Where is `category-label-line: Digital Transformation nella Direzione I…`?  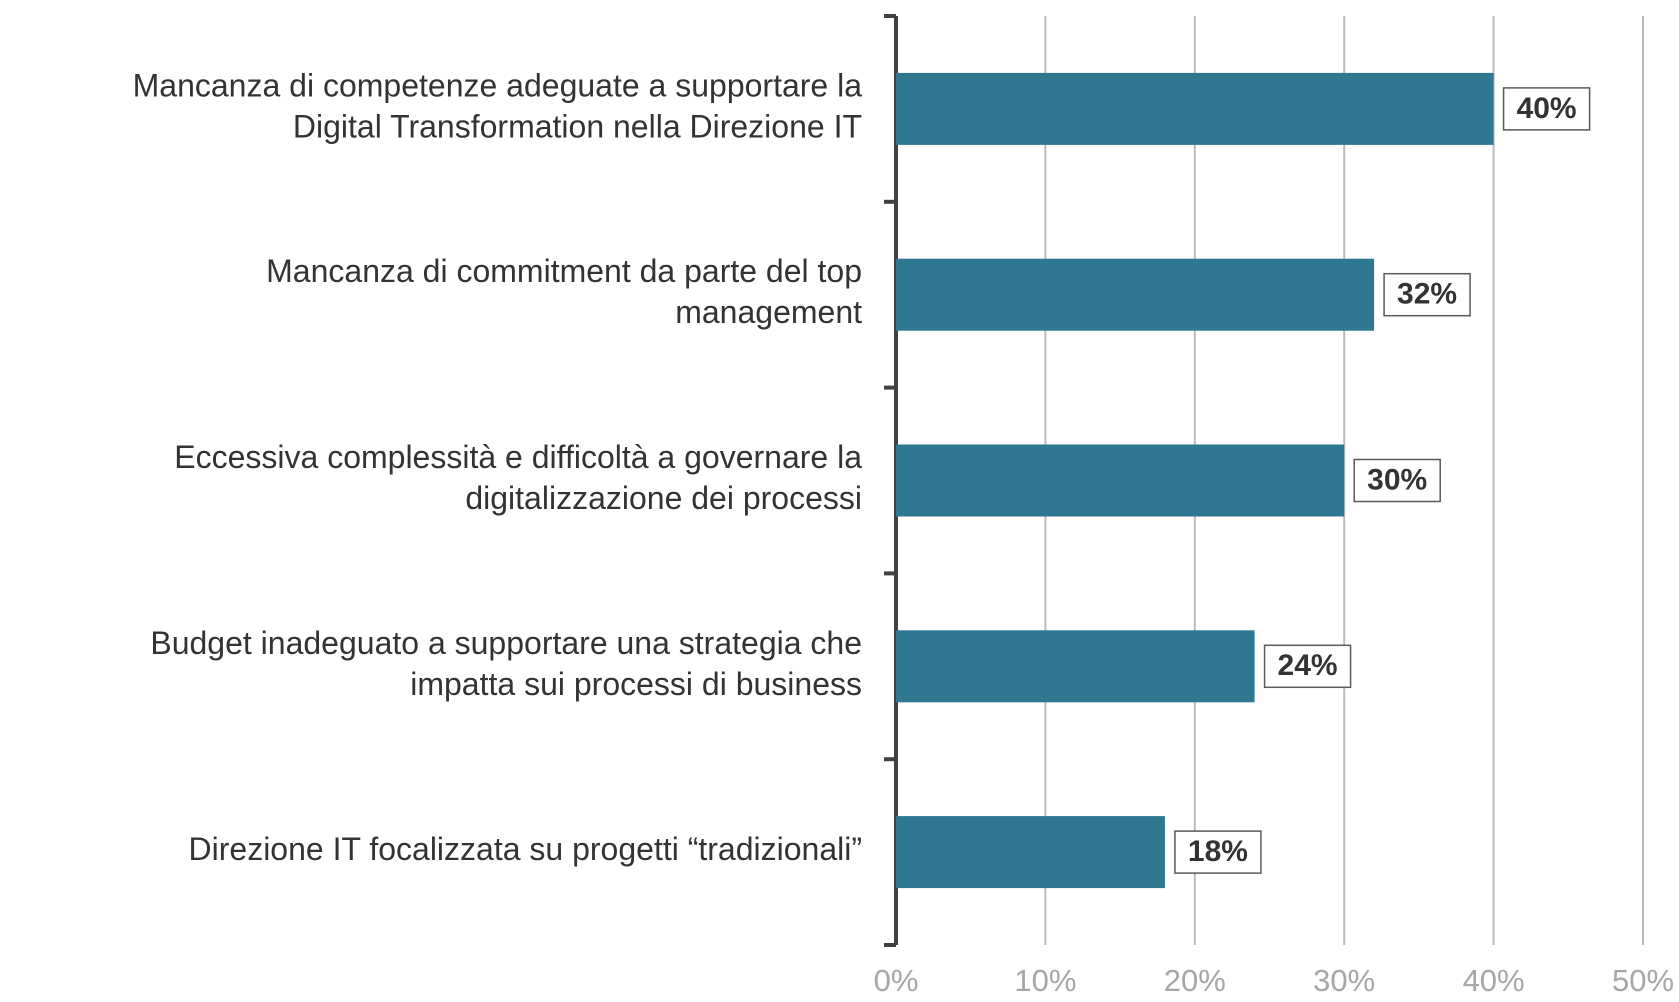
category-label-line: Digital Transformation nella Direzione I… is located at coordinates (577, 127).